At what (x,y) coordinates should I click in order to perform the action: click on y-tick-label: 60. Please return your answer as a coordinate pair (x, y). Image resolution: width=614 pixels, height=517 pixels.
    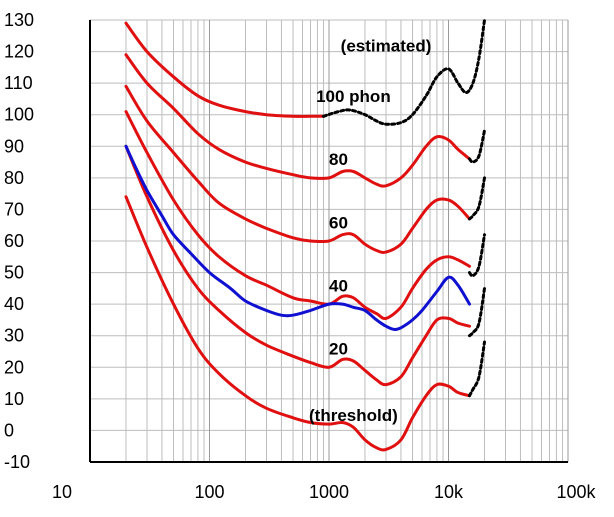
    Looking at the image, I should click on (14, 241).